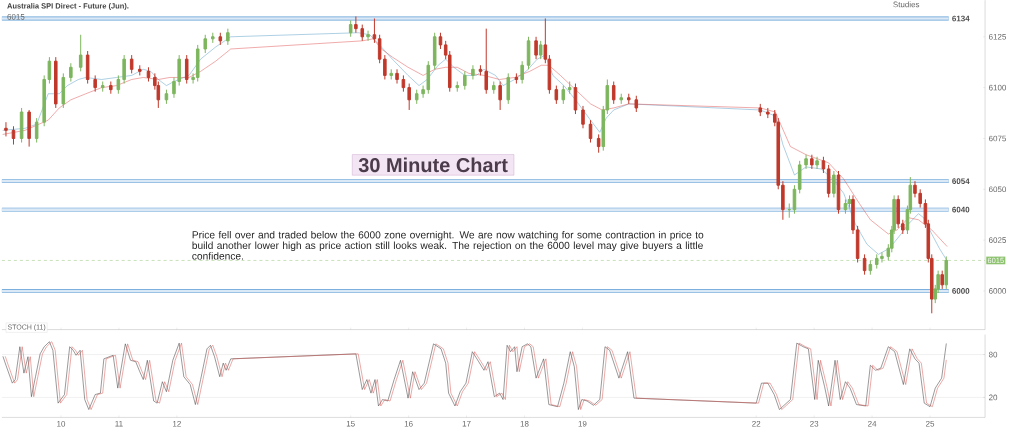 The image size is (1024, 431). I want to click on annotation: 30 Minute Chart, so click(433, 165).